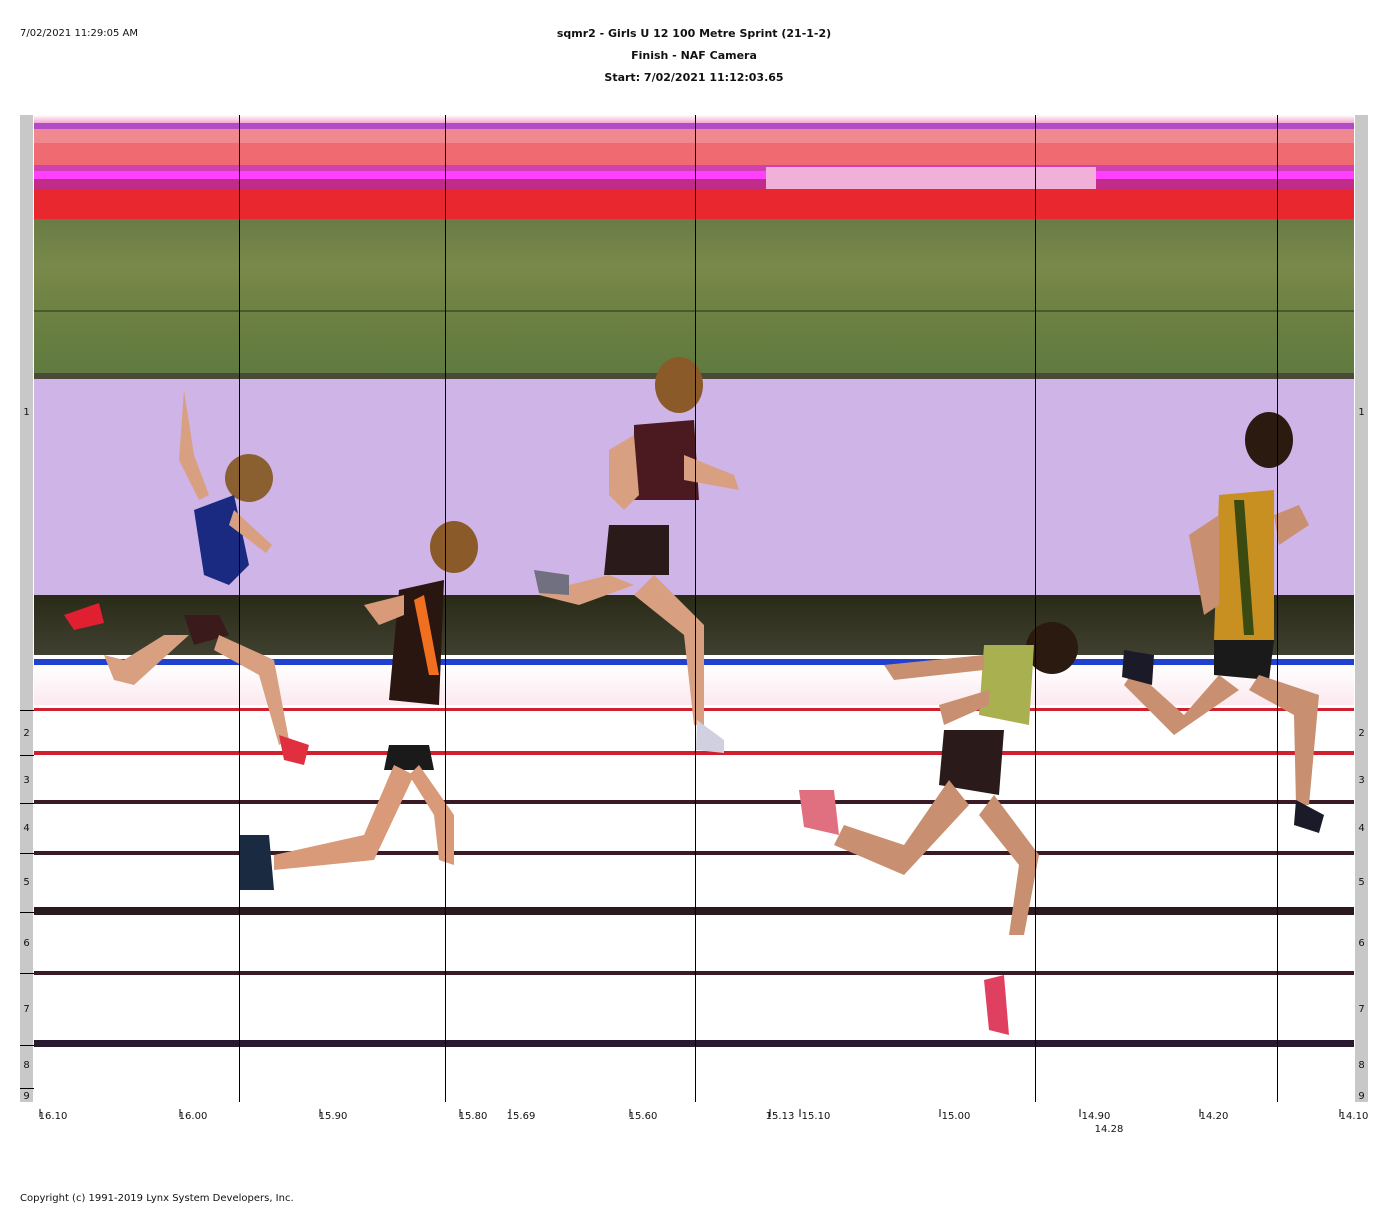  Describe the element at coordinates (1361, 412) in the screenshot. I see `lane-label-right-1: 1` at that location.